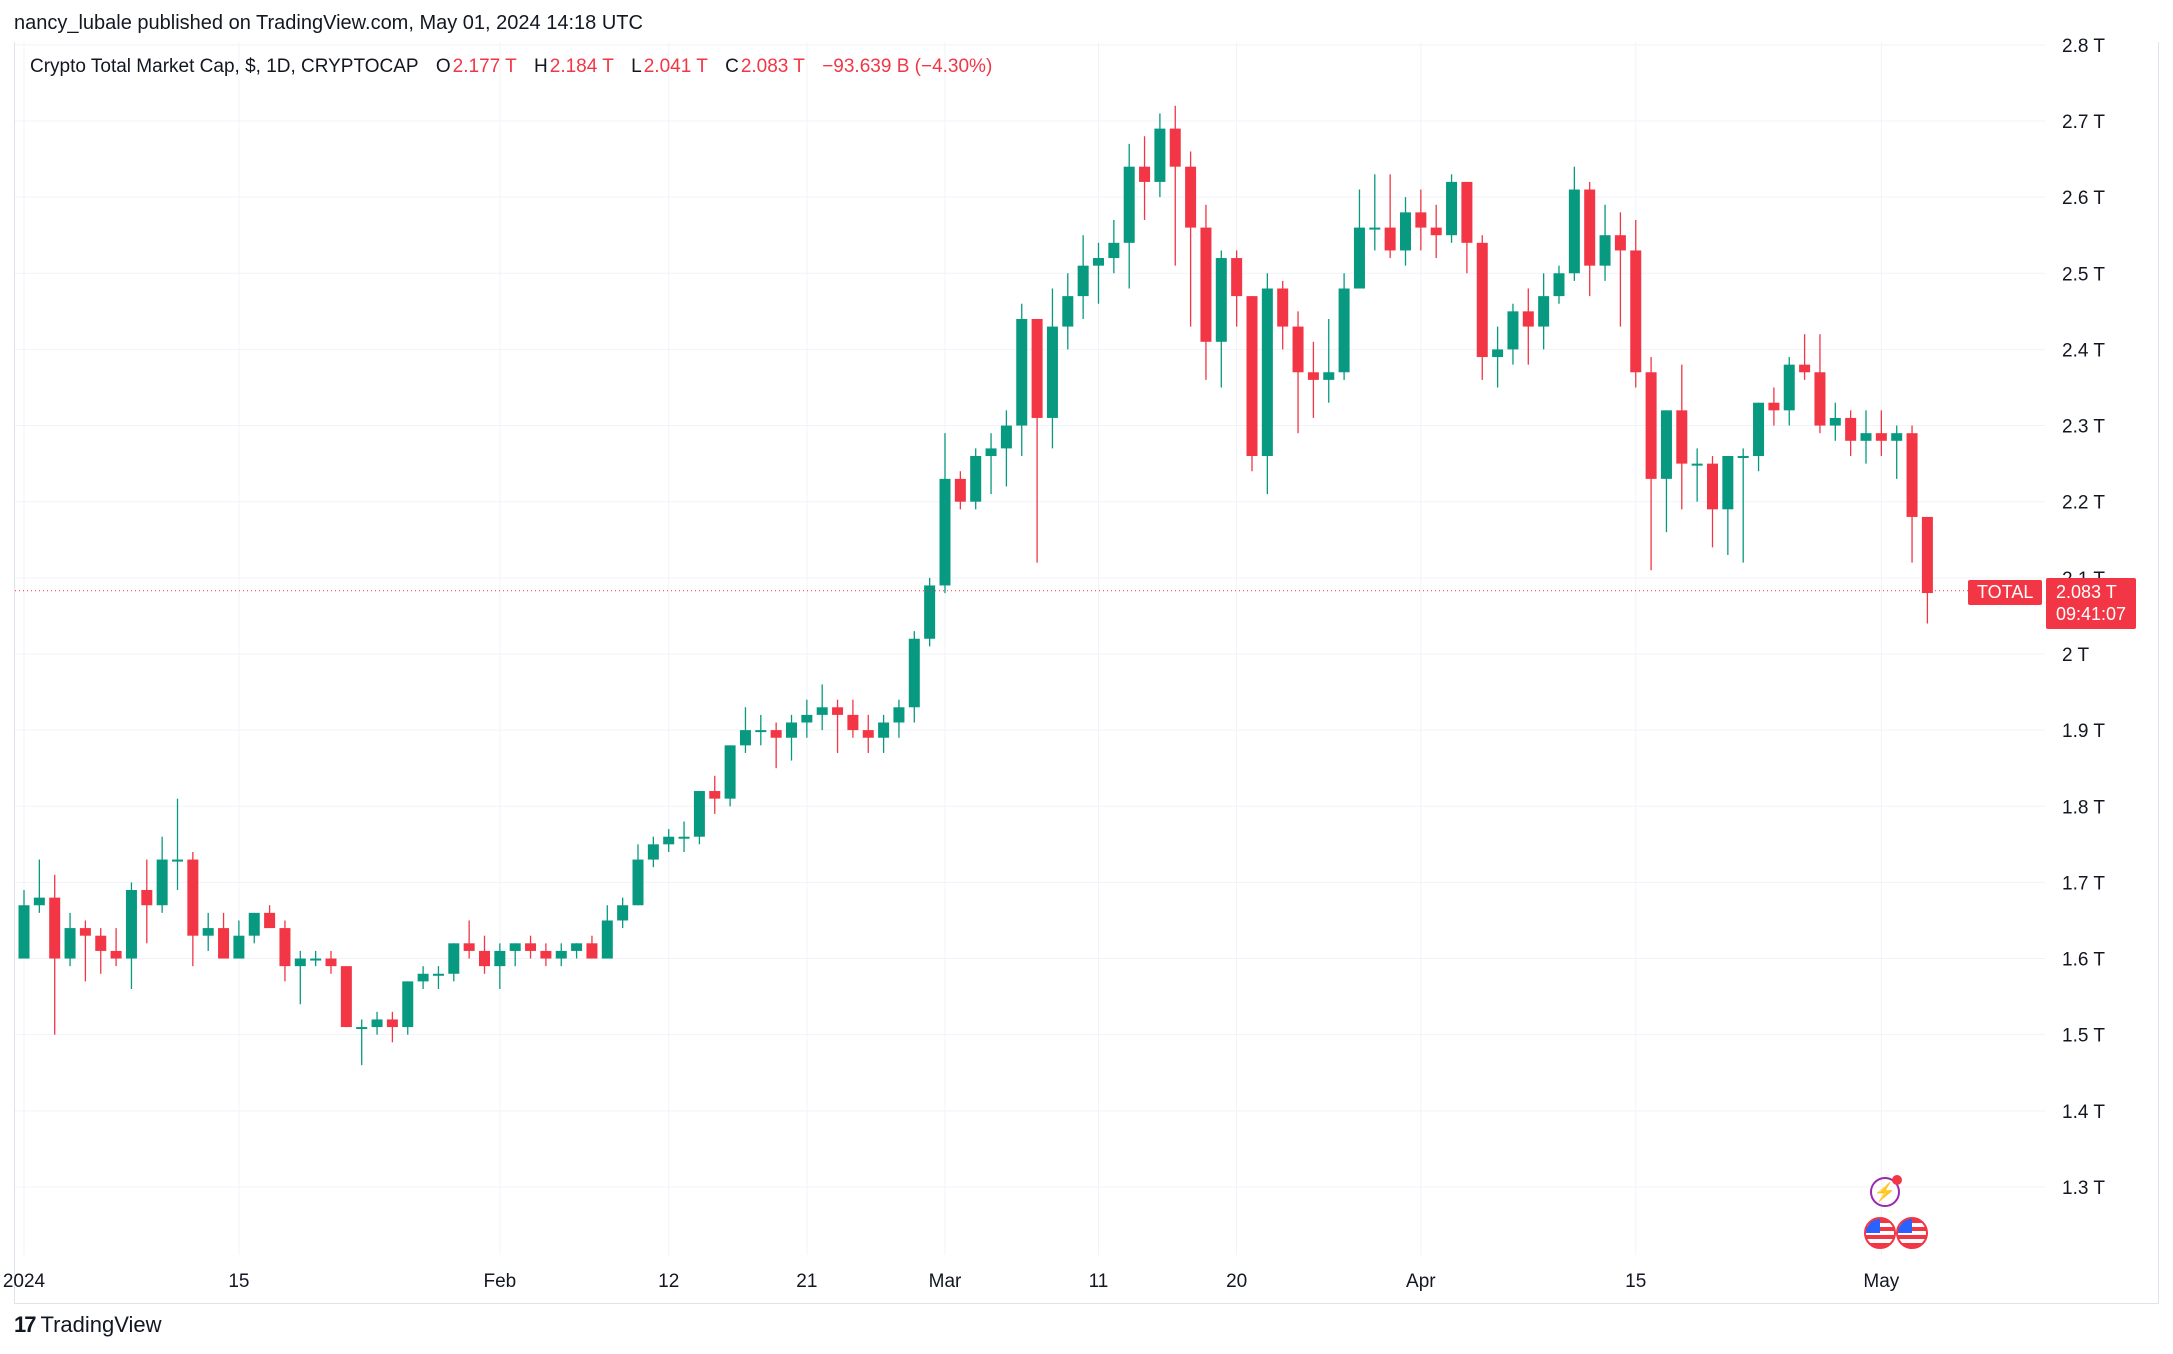  What do you see at coordinates (88, 1325) in the screenshot?
I see `tradingview-logo: 17 TradingView` at bounding box center [88, 1325].